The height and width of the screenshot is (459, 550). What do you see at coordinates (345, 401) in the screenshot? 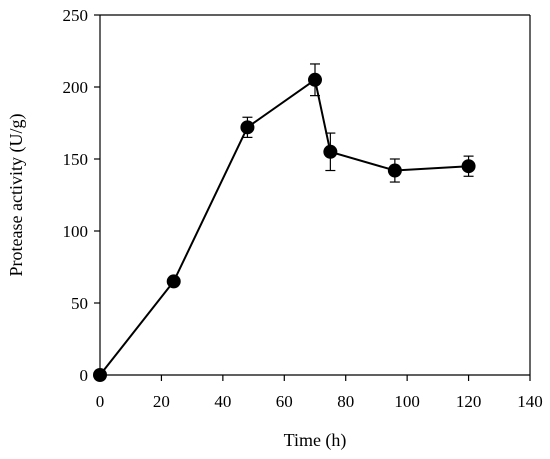
I see `x-tick-label: 80` at bounding box center [345, 401].